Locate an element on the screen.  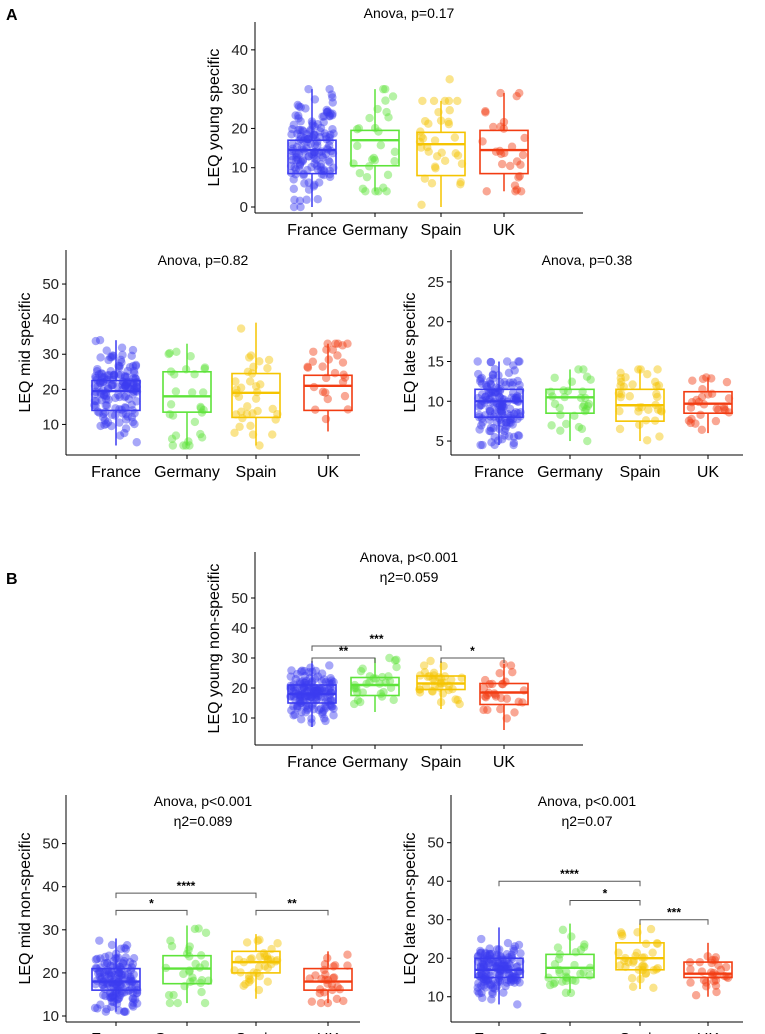
significance-bracket is located at coordinates (472, 660).